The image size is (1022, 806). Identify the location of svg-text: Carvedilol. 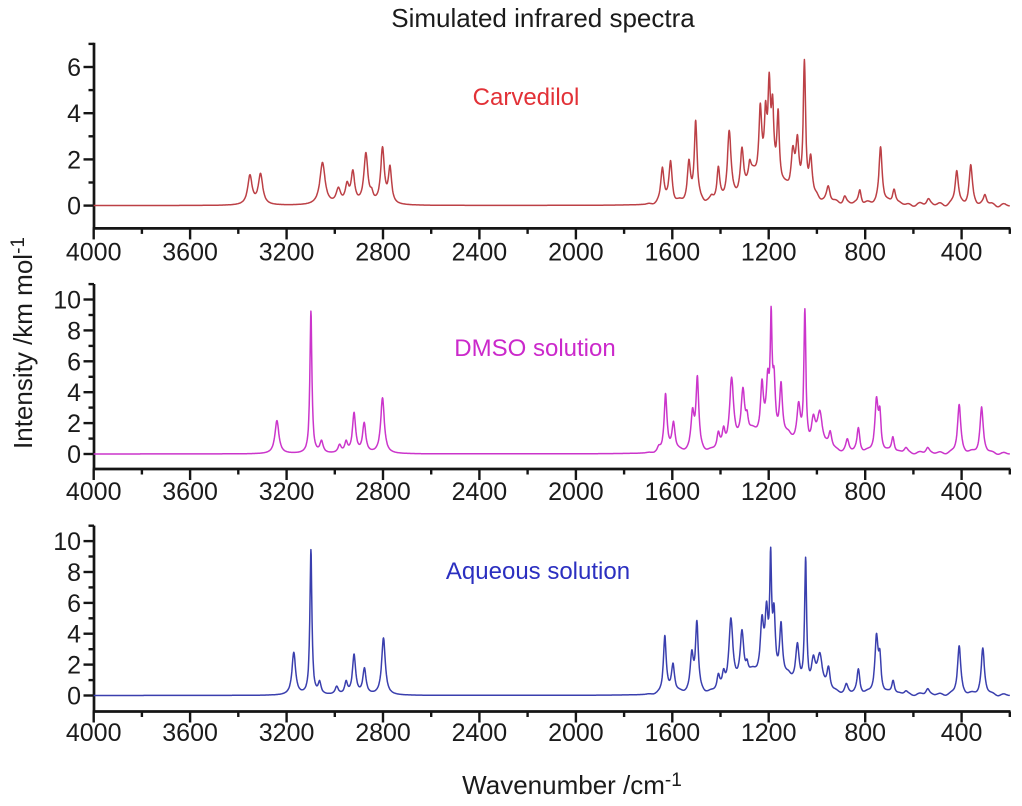
(526, 97).